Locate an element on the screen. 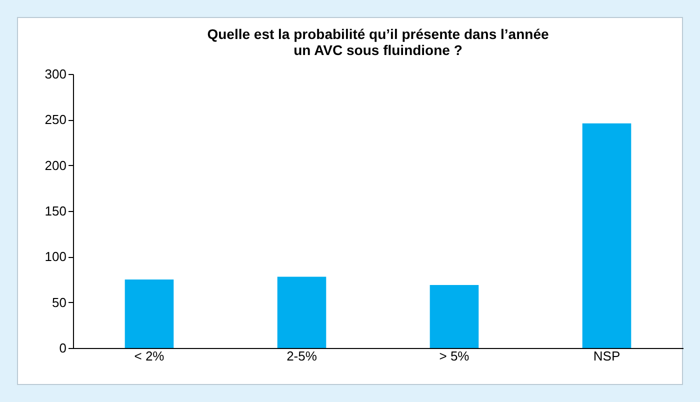 The width and height of the screenshot is (700, 402). x-tick-label: < 2% is located at coordinates (149, 356).